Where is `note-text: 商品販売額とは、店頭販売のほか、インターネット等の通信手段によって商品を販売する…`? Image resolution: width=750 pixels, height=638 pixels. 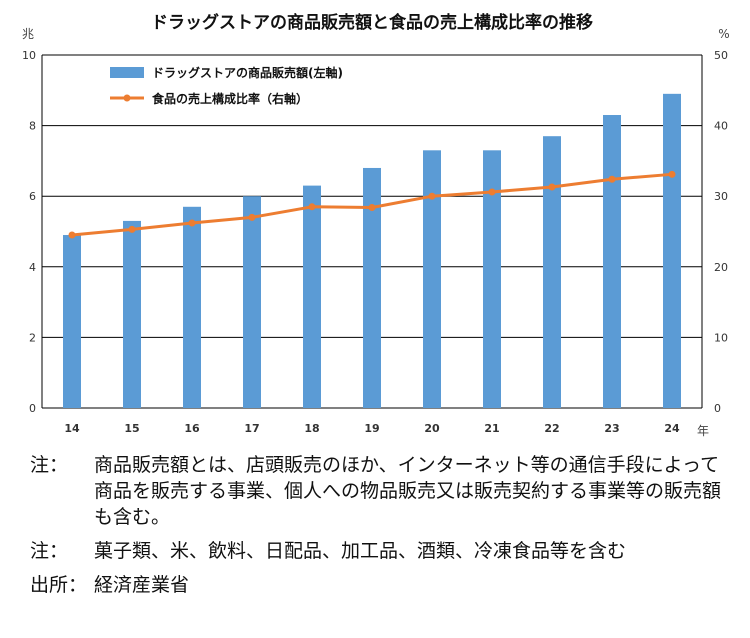 note-text: 商品販売額とは、店頭販売のほか、インターネット等の通信手段によって商品を販売する… is located at coordinates (408, 491).